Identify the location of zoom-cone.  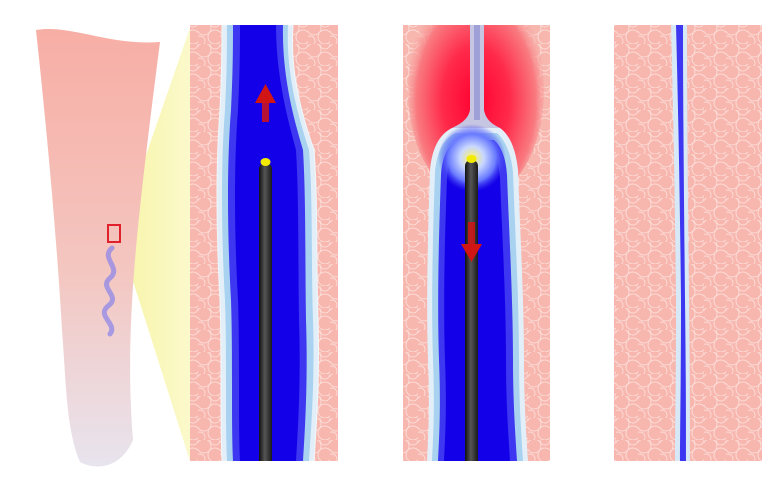
(155, 244).